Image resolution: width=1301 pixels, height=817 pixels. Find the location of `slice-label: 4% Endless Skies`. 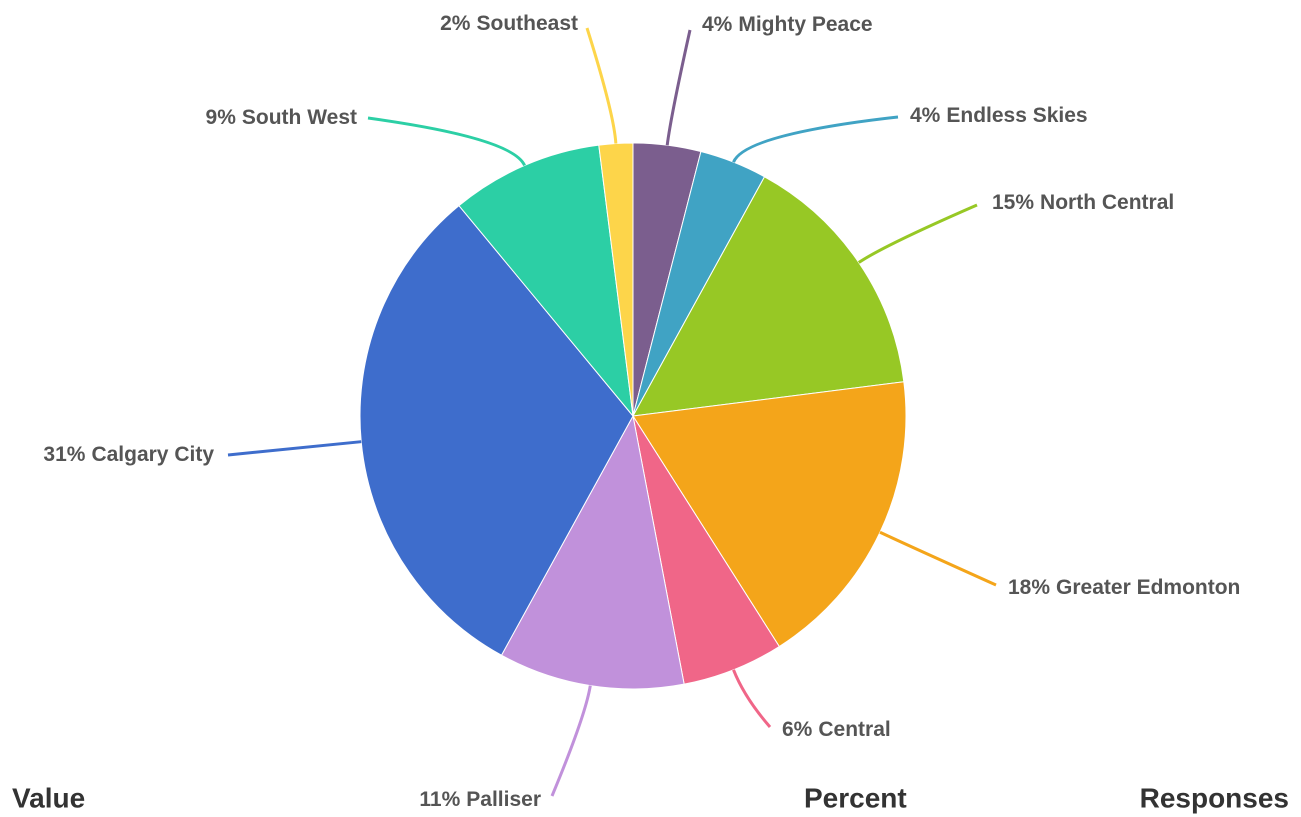

slice-label: 4% Endless Skies is located at coordinates (999, 115).